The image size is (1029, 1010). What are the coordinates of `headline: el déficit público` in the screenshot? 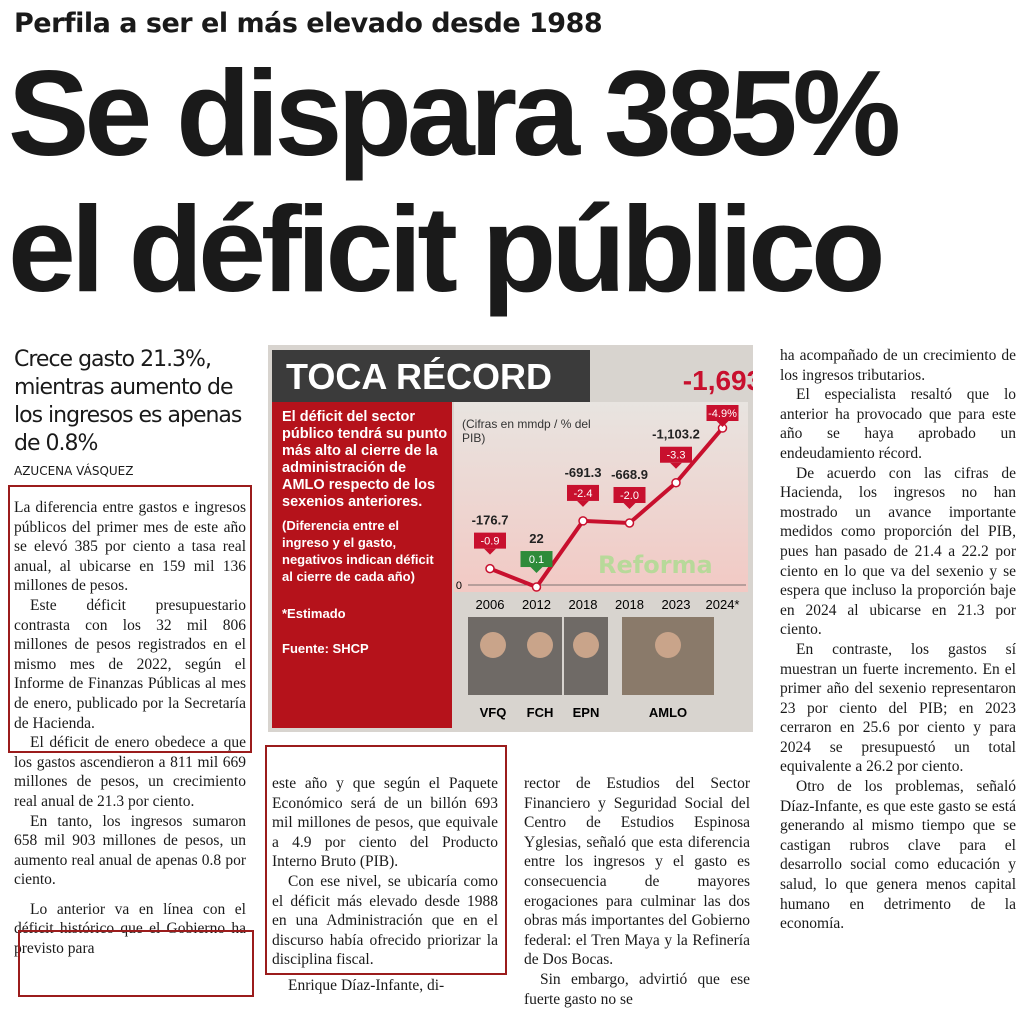 It's located at (447, 249).